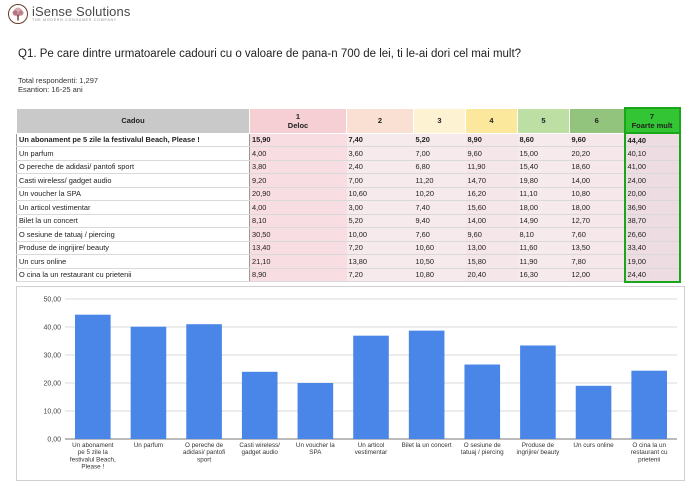  What do you see at coordinates (204, 445) in the screenshot?
I see `x-tick-label: O pereche de` at bounding box center [204, 445].